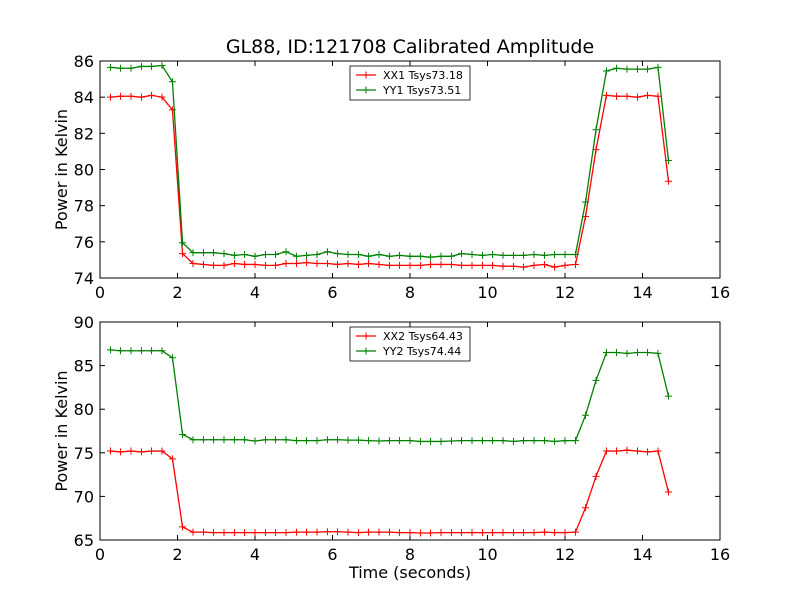  Describe the element at coordinates (332, 292) in the screenshot. I see `x-tick-label: 6` at that location.